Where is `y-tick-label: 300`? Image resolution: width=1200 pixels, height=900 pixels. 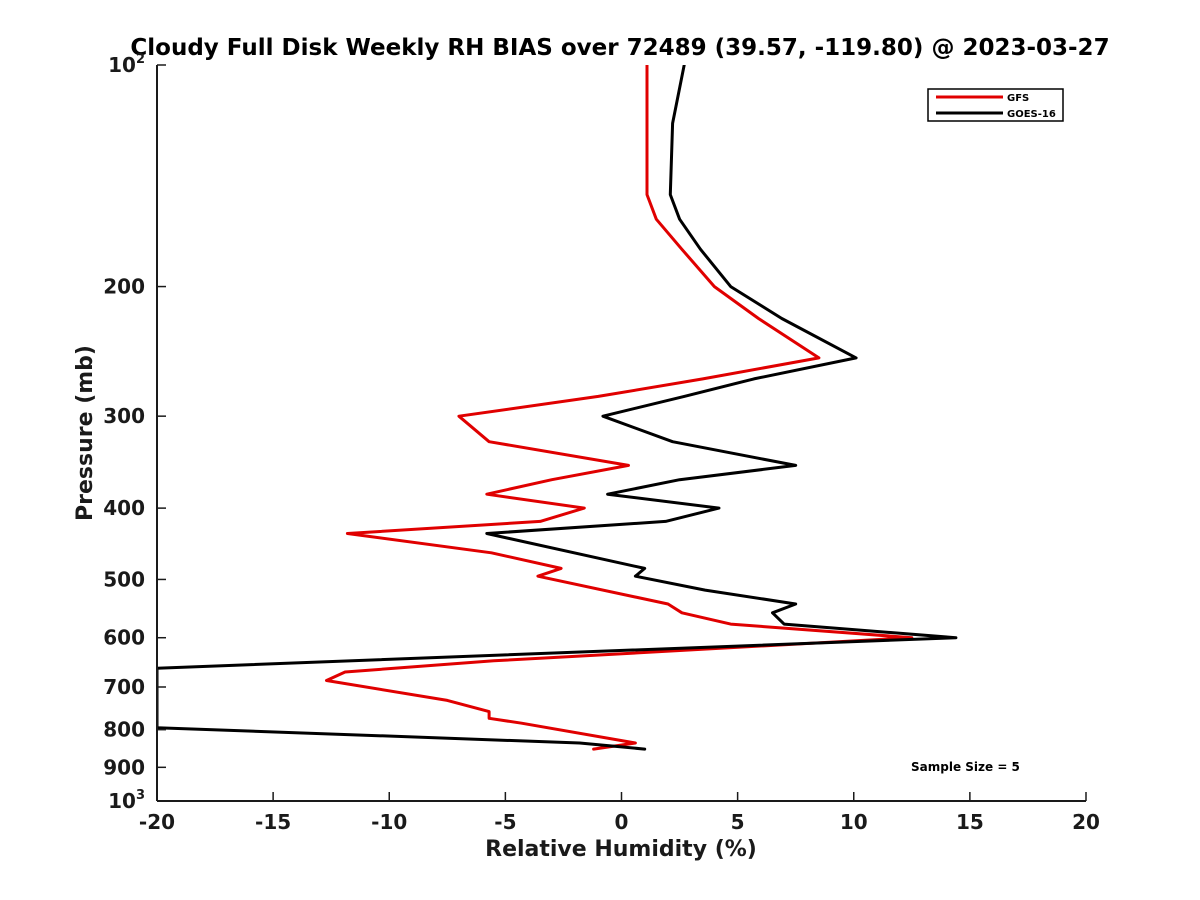 y-tick-label: 300 is located at coordinates (124, 416).